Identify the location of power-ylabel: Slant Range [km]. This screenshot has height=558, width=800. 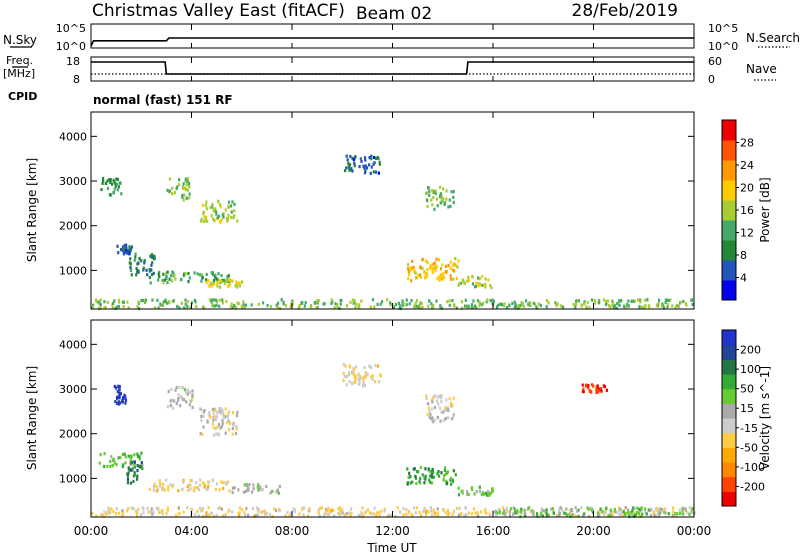
(32, 210).